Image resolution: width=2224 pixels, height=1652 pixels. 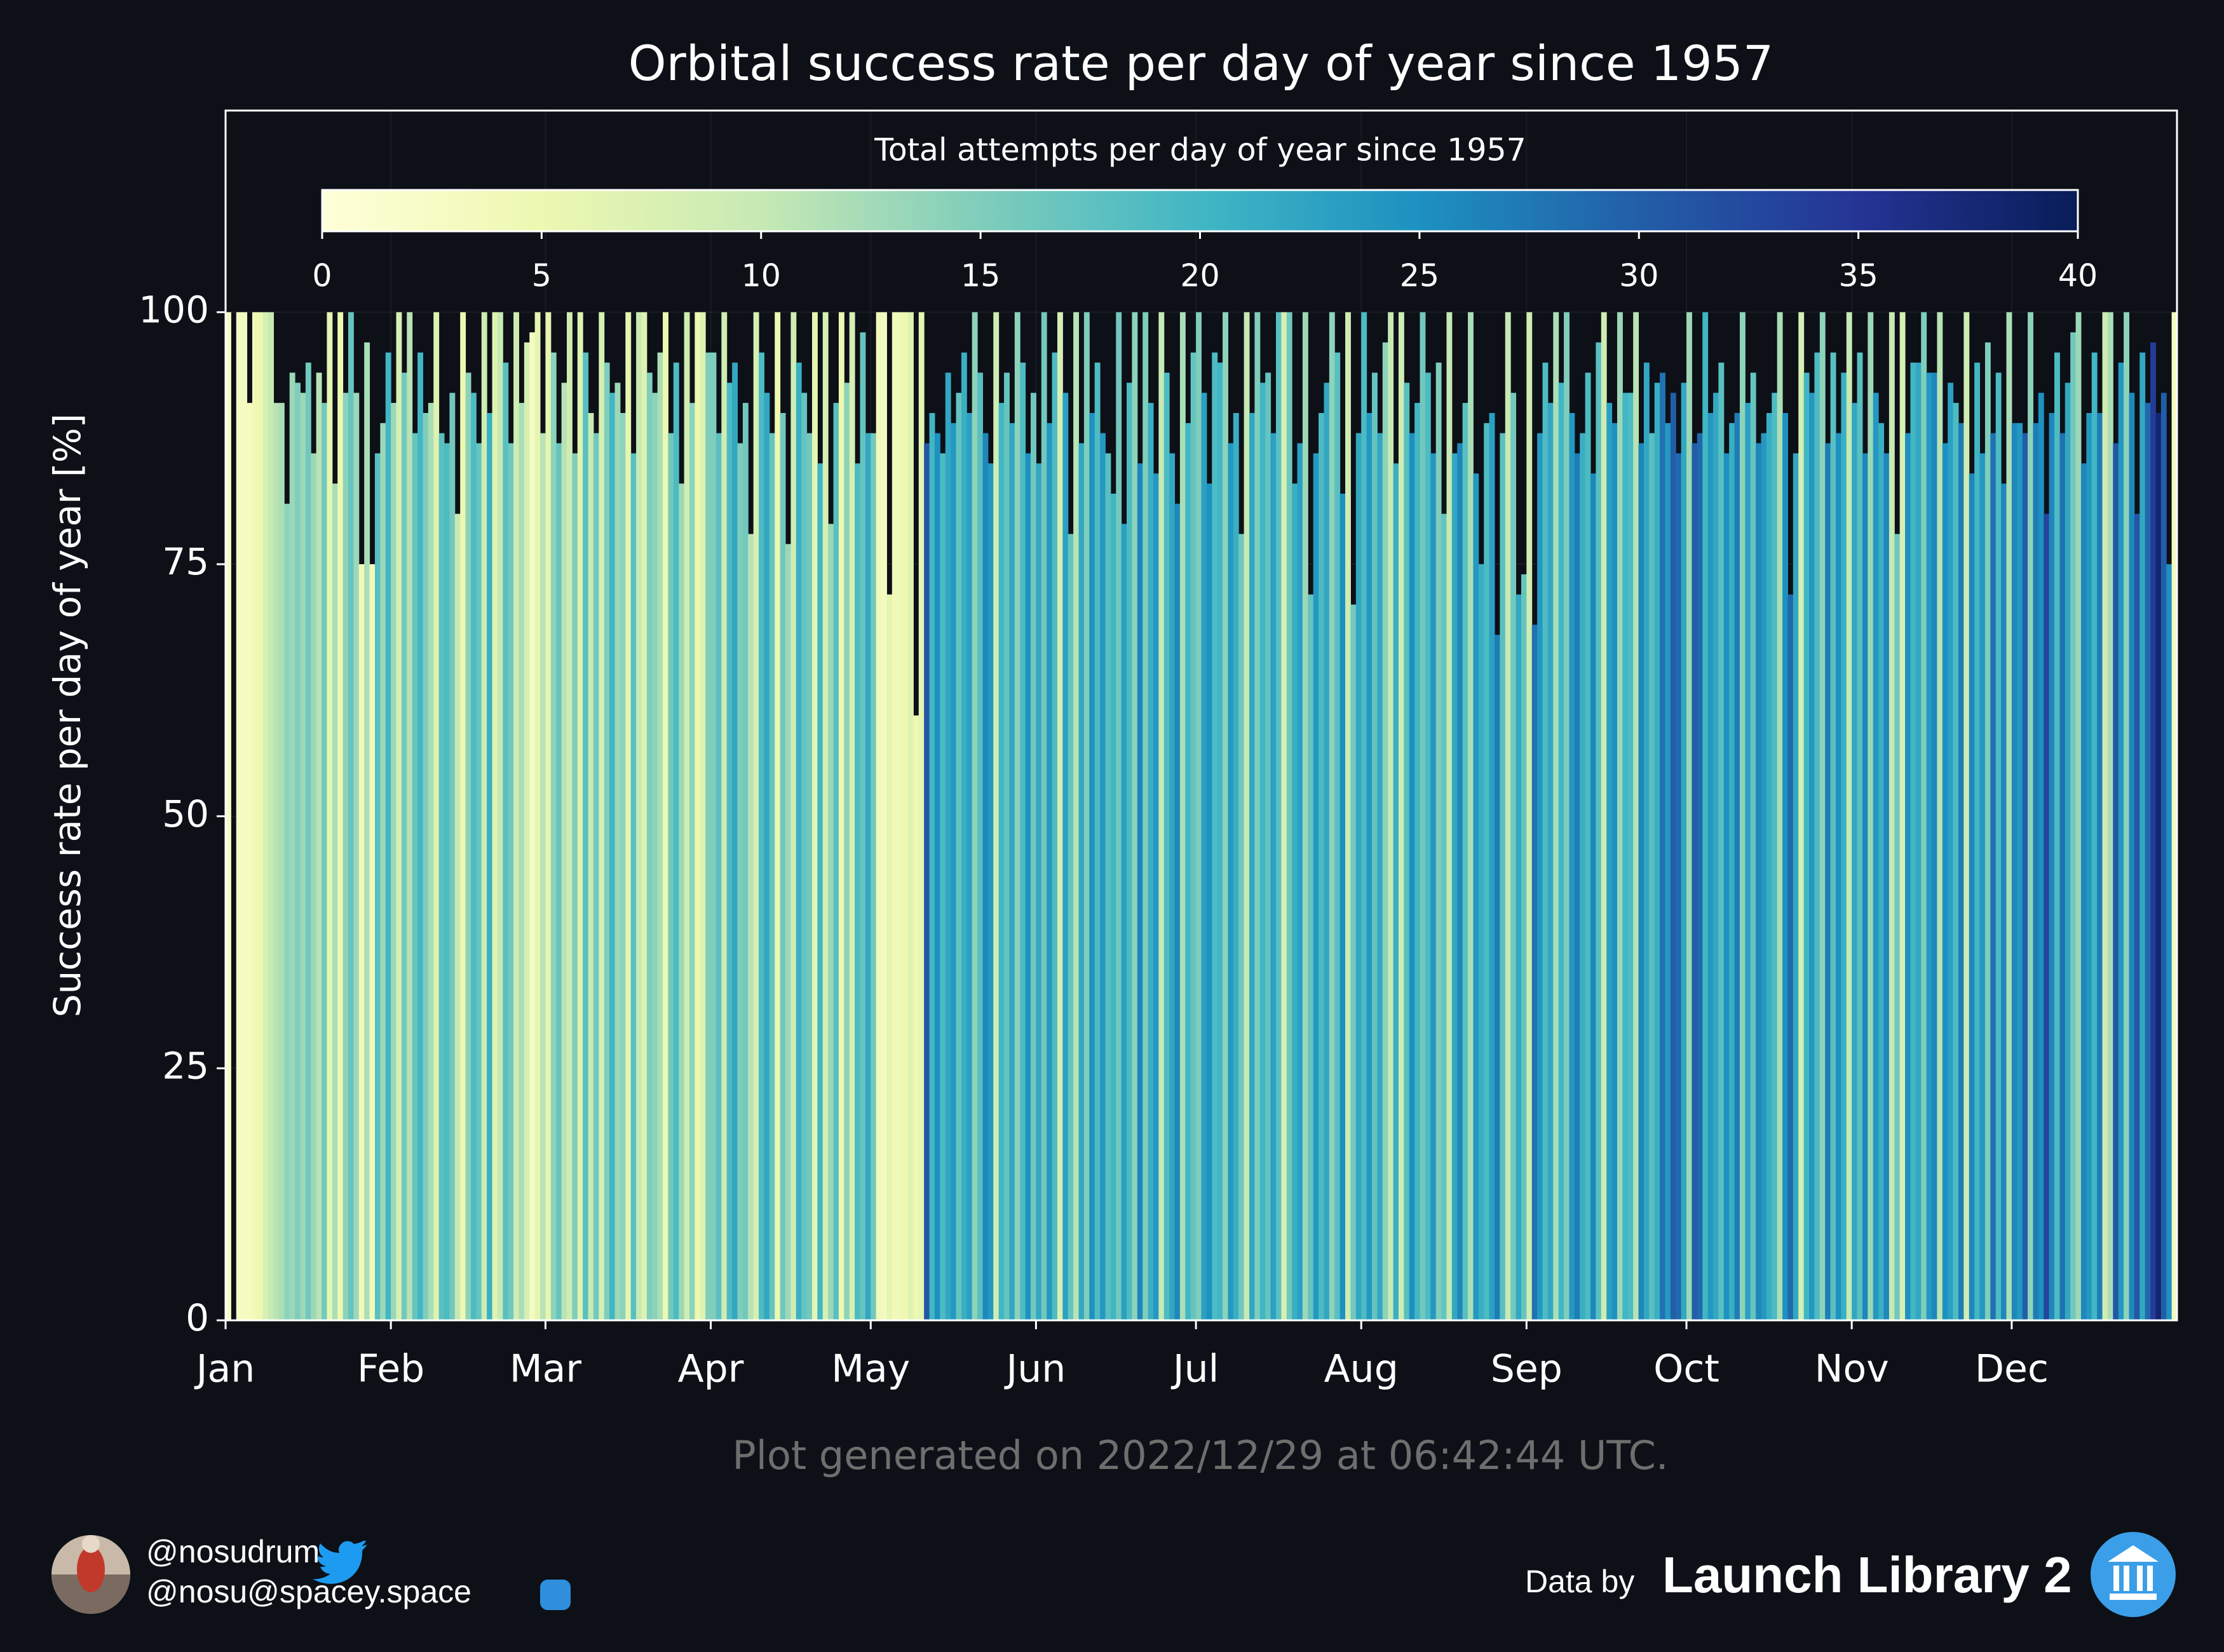 What do you see at coordinates (174, 309) in the screenshot?
I see `y-tick-label: 100` at bounding box center [174, 309].